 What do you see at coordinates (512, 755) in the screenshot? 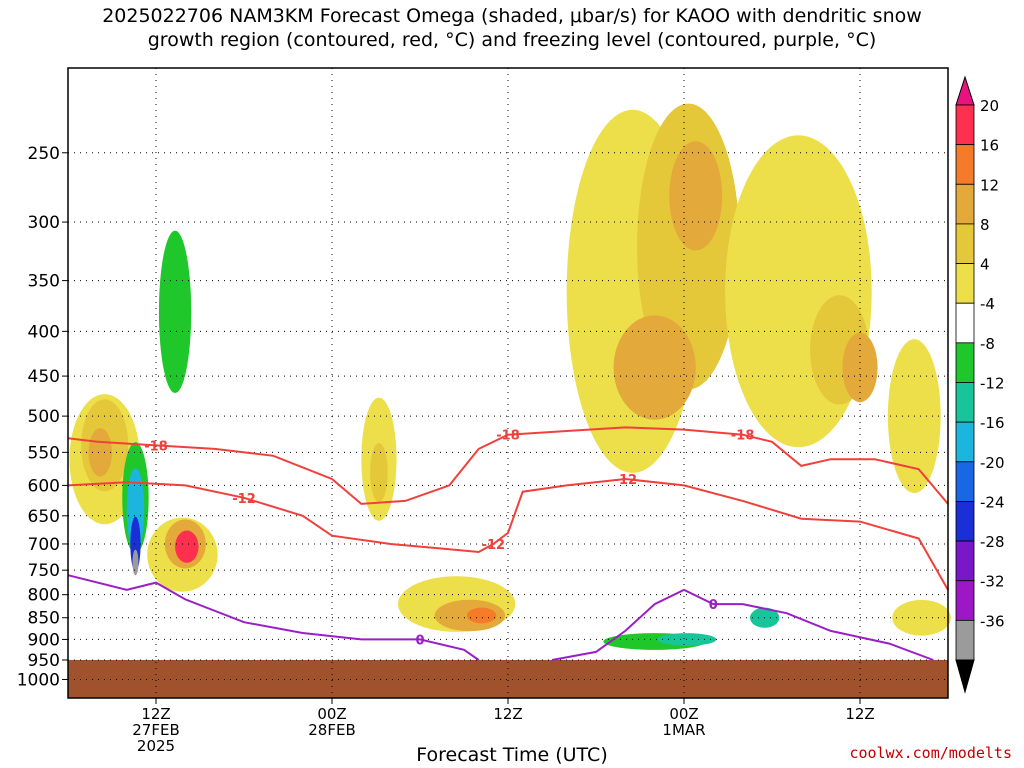
I see `x-axis-label: Forecast Time (UTC)` at bounding box center [512, 755].